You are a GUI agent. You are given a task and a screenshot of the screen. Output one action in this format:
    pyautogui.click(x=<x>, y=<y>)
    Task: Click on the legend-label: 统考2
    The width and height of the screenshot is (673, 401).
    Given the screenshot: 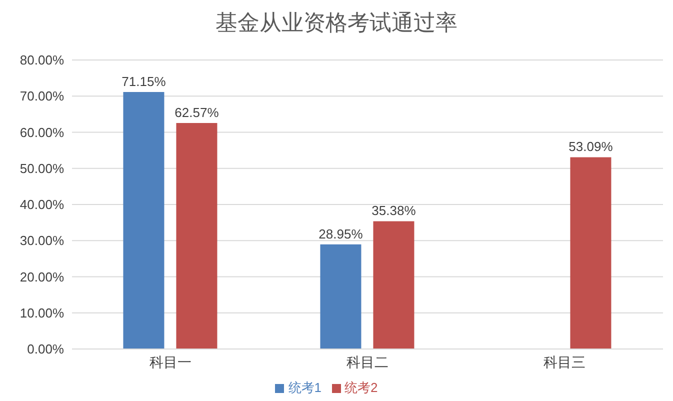 What is the action you would take?
    pyautogui.click(x=361, y=387)
    